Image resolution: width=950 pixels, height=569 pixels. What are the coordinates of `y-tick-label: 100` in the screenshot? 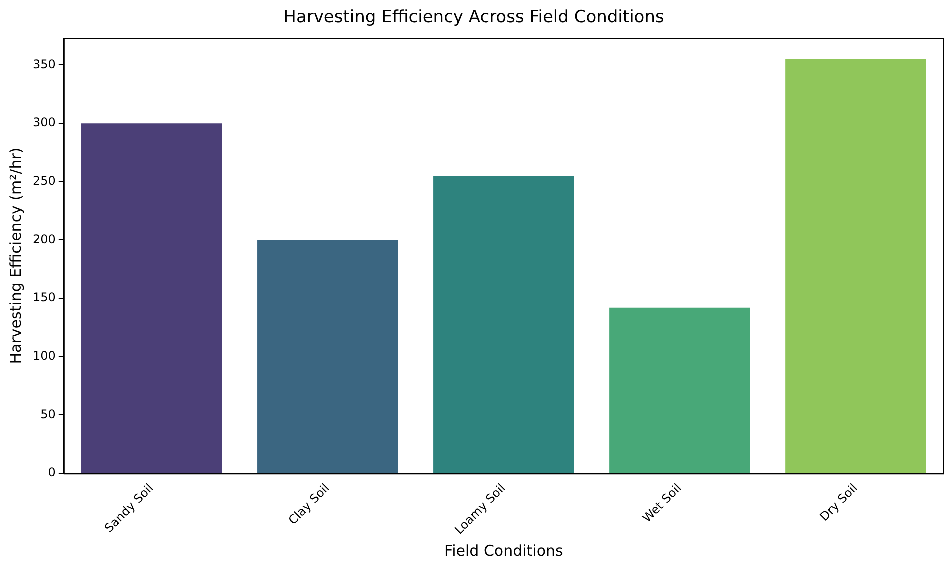 It's located at (44, 356).